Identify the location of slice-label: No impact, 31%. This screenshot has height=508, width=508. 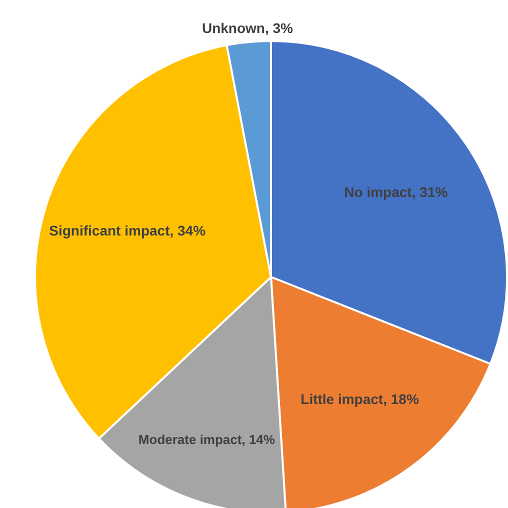
(396, 192).